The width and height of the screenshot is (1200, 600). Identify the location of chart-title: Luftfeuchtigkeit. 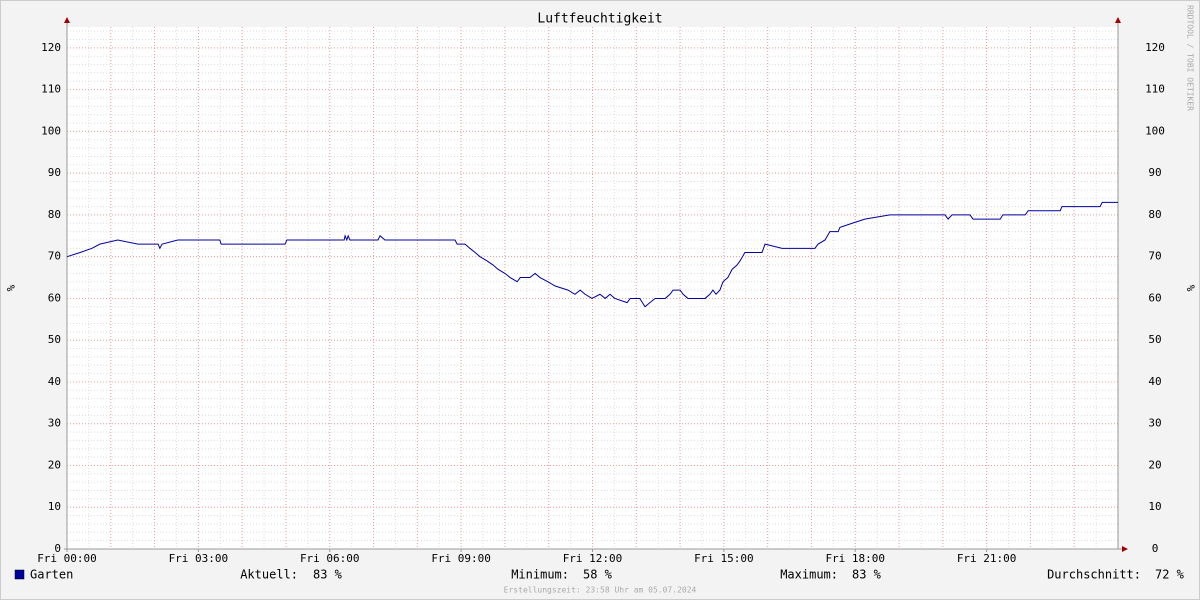
(599, 19).